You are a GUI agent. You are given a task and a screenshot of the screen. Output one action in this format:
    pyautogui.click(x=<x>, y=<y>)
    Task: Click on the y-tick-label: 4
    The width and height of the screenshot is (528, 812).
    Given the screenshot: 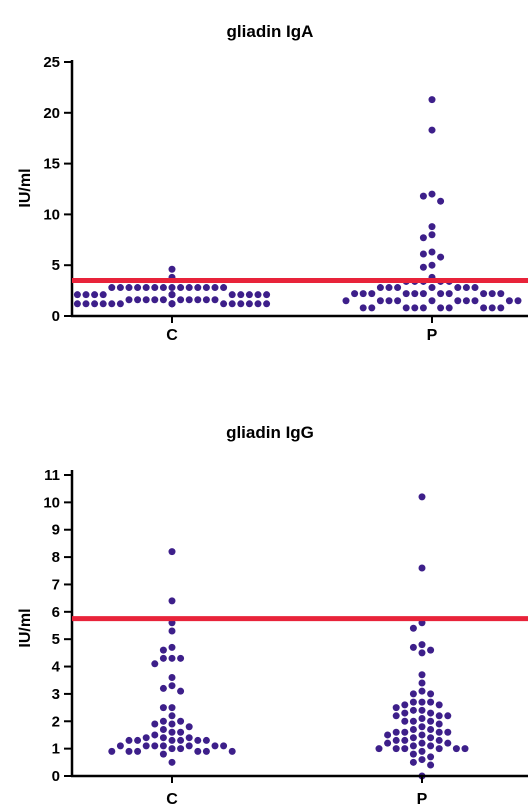 What is the action you would take?
    pyautogui.click(x=56, y=667)
    